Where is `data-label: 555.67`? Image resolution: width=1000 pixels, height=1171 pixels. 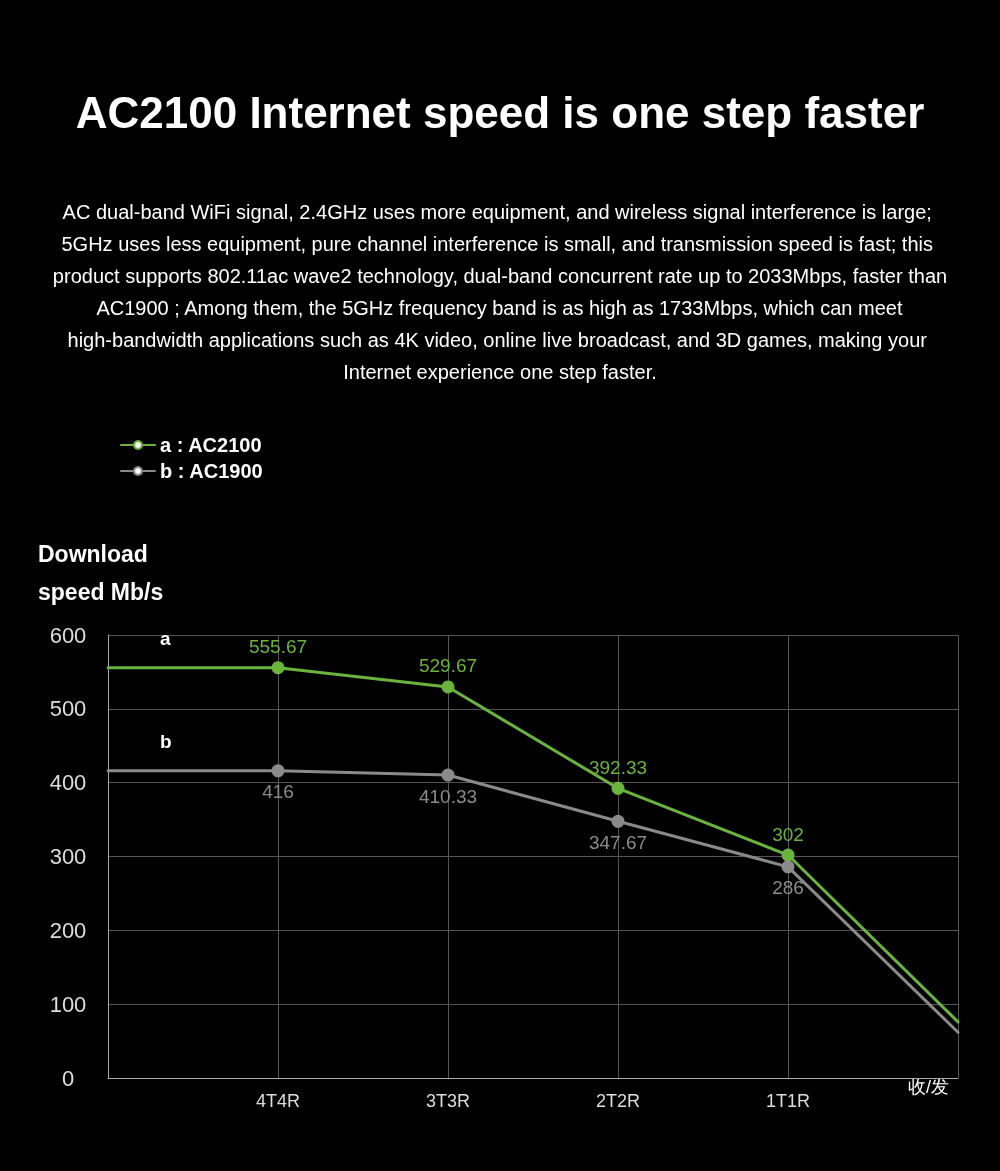 data-label: 555.67 is located at coordinates (278, 647).